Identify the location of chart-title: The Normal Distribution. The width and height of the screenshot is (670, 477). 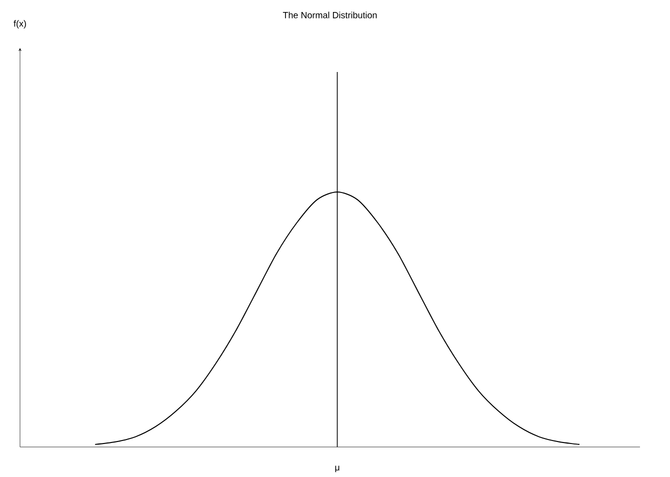
(329, 15).